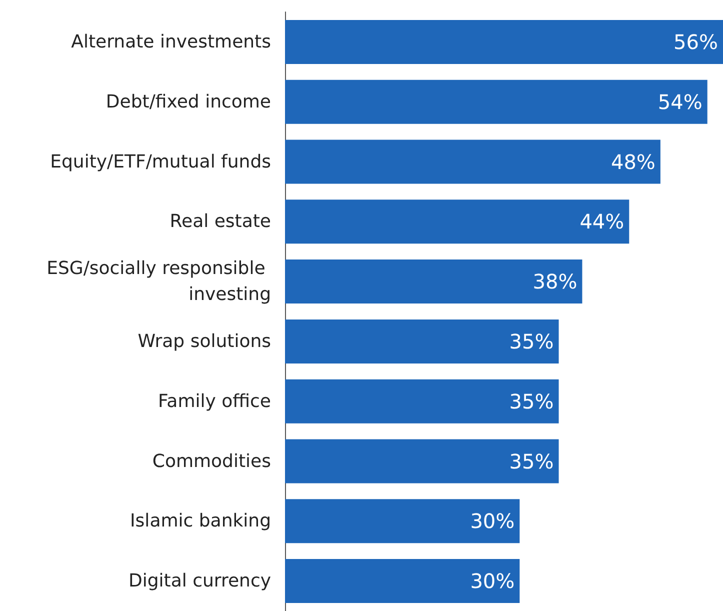  What do you see at coordinates (220, 221) in the screenshot?
I see `y-tick-label: Real estate` at bounding box center [220, 221].